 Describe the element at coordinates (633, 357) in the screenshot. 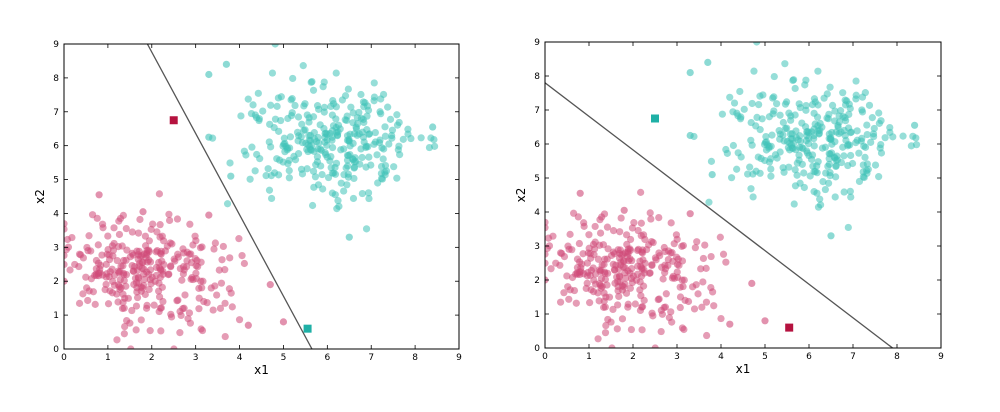

I see `x-tick-label: 2` at that location.